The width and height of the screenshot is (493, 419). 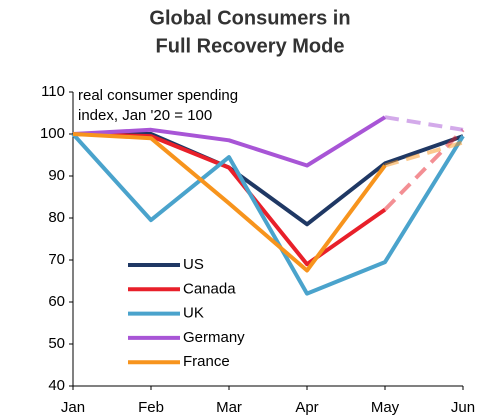 What do you see at coordinates (56, 175) in the screenshot?
I see `y-tick-label: 90` at bounding box center [56, 175].